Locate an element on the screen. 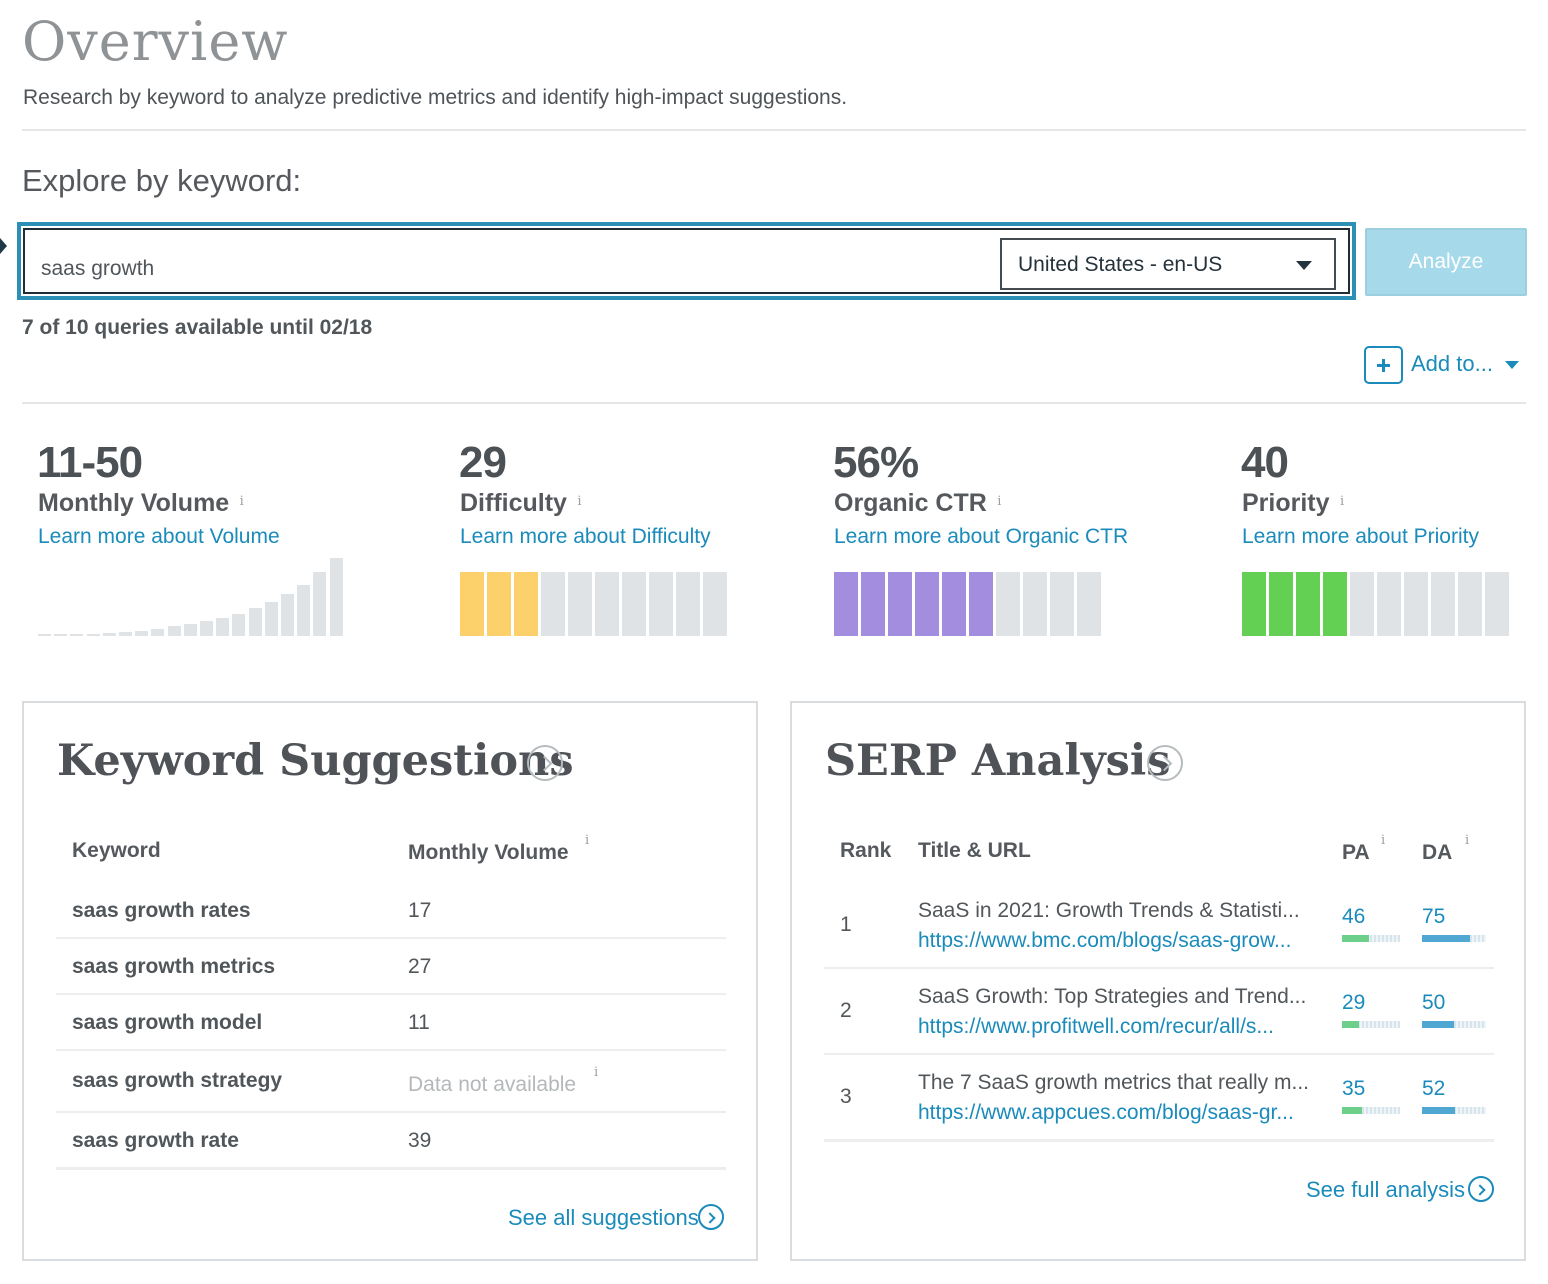 Image resolution: width=1548 pixels, height=1284 pixels. da-meter is located at coordinates (1454, 938).